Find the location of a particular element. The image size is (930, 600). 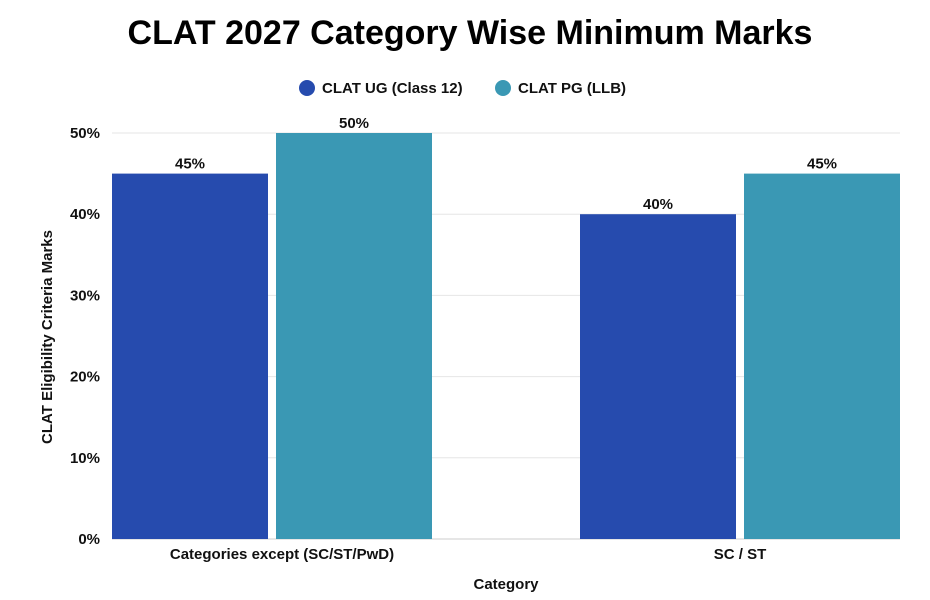

chart-title: CLAT 2027 Category Wise Minimum Marks is located at coordinates (470, 33).